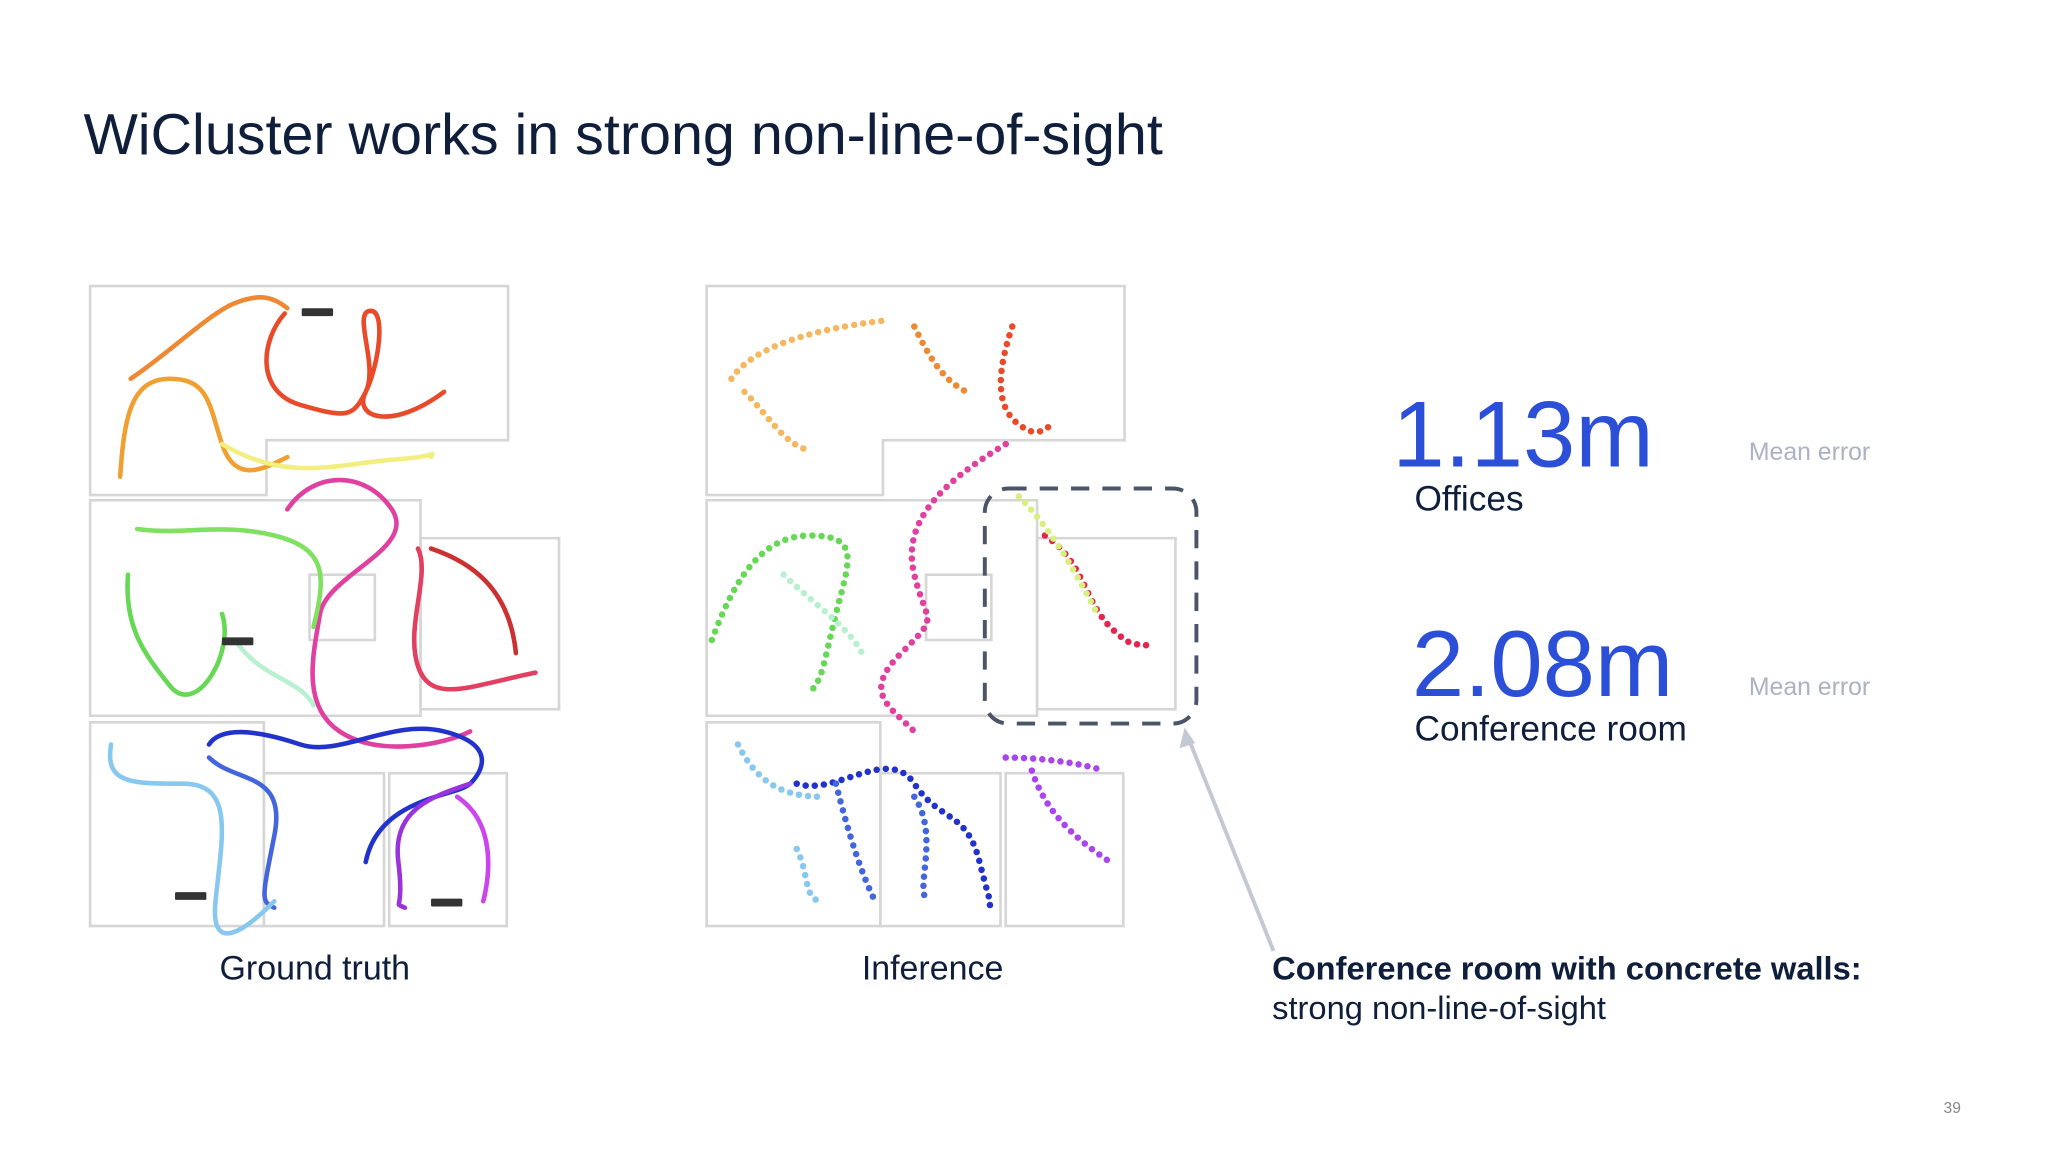 The height and width of the screenshot is (1152, 2048). Describe the element at coordinates (315, 969) in the screenshot. I see `panel-label: Ground truth` at that location.